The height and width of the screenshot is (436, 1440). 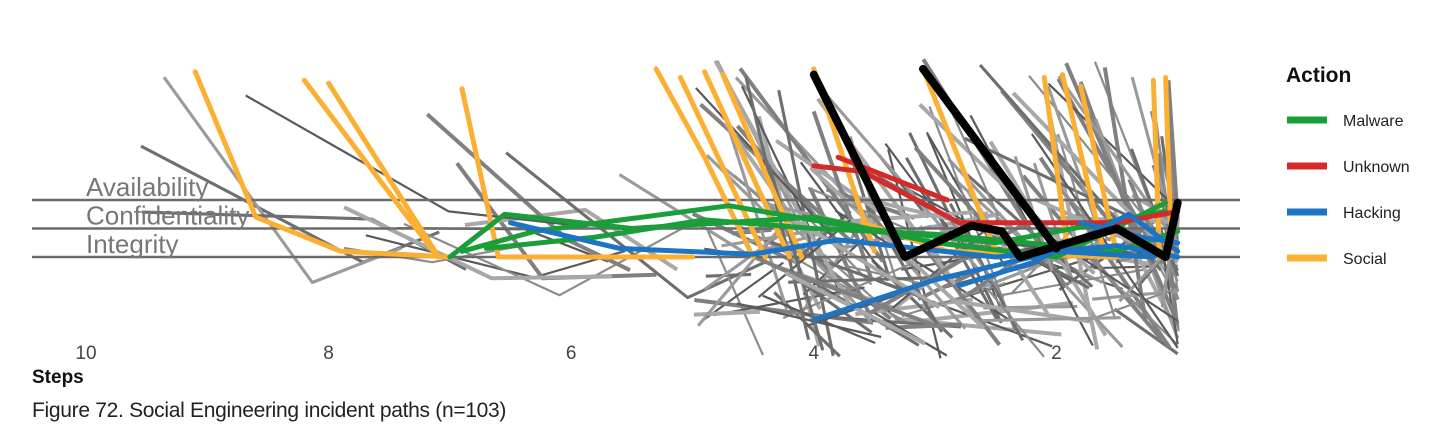 I want to click on legend-label-hacking: Hacking, so click(x=1372, y=213).